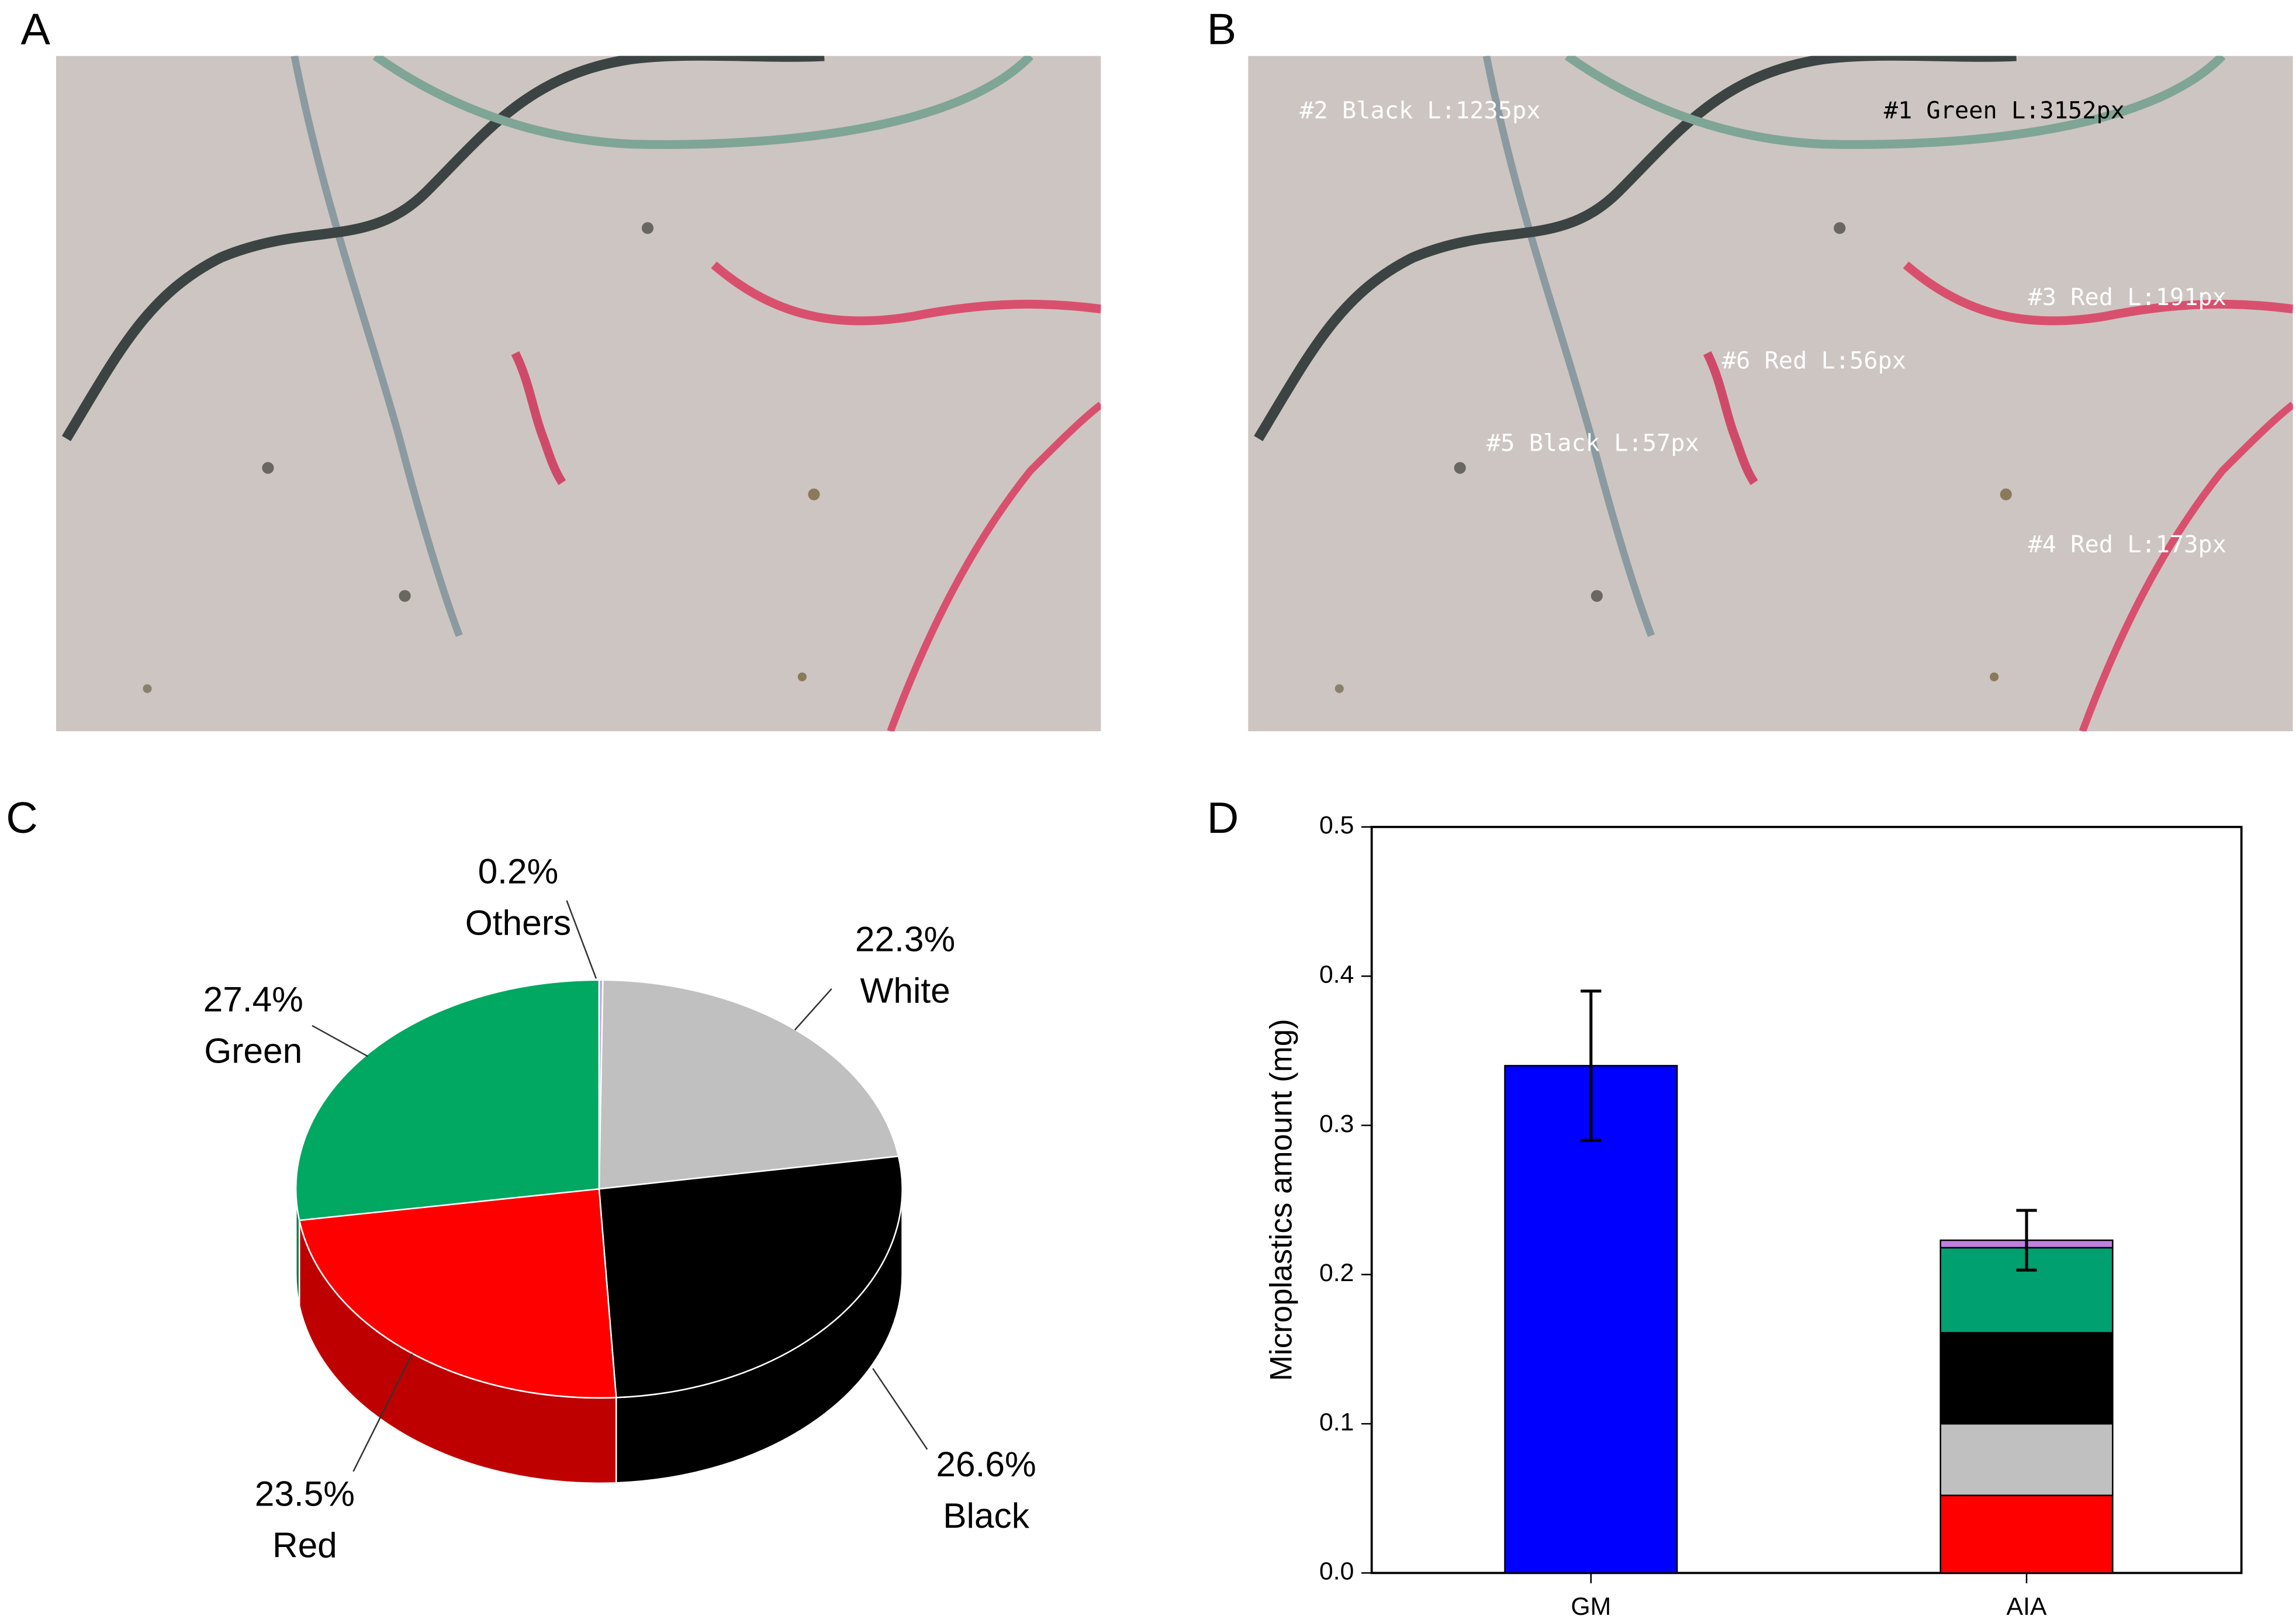 This screenshot has width=2296, height=1623. I want to click on annotation: #6 Red L:56px, so click(1814, 360).